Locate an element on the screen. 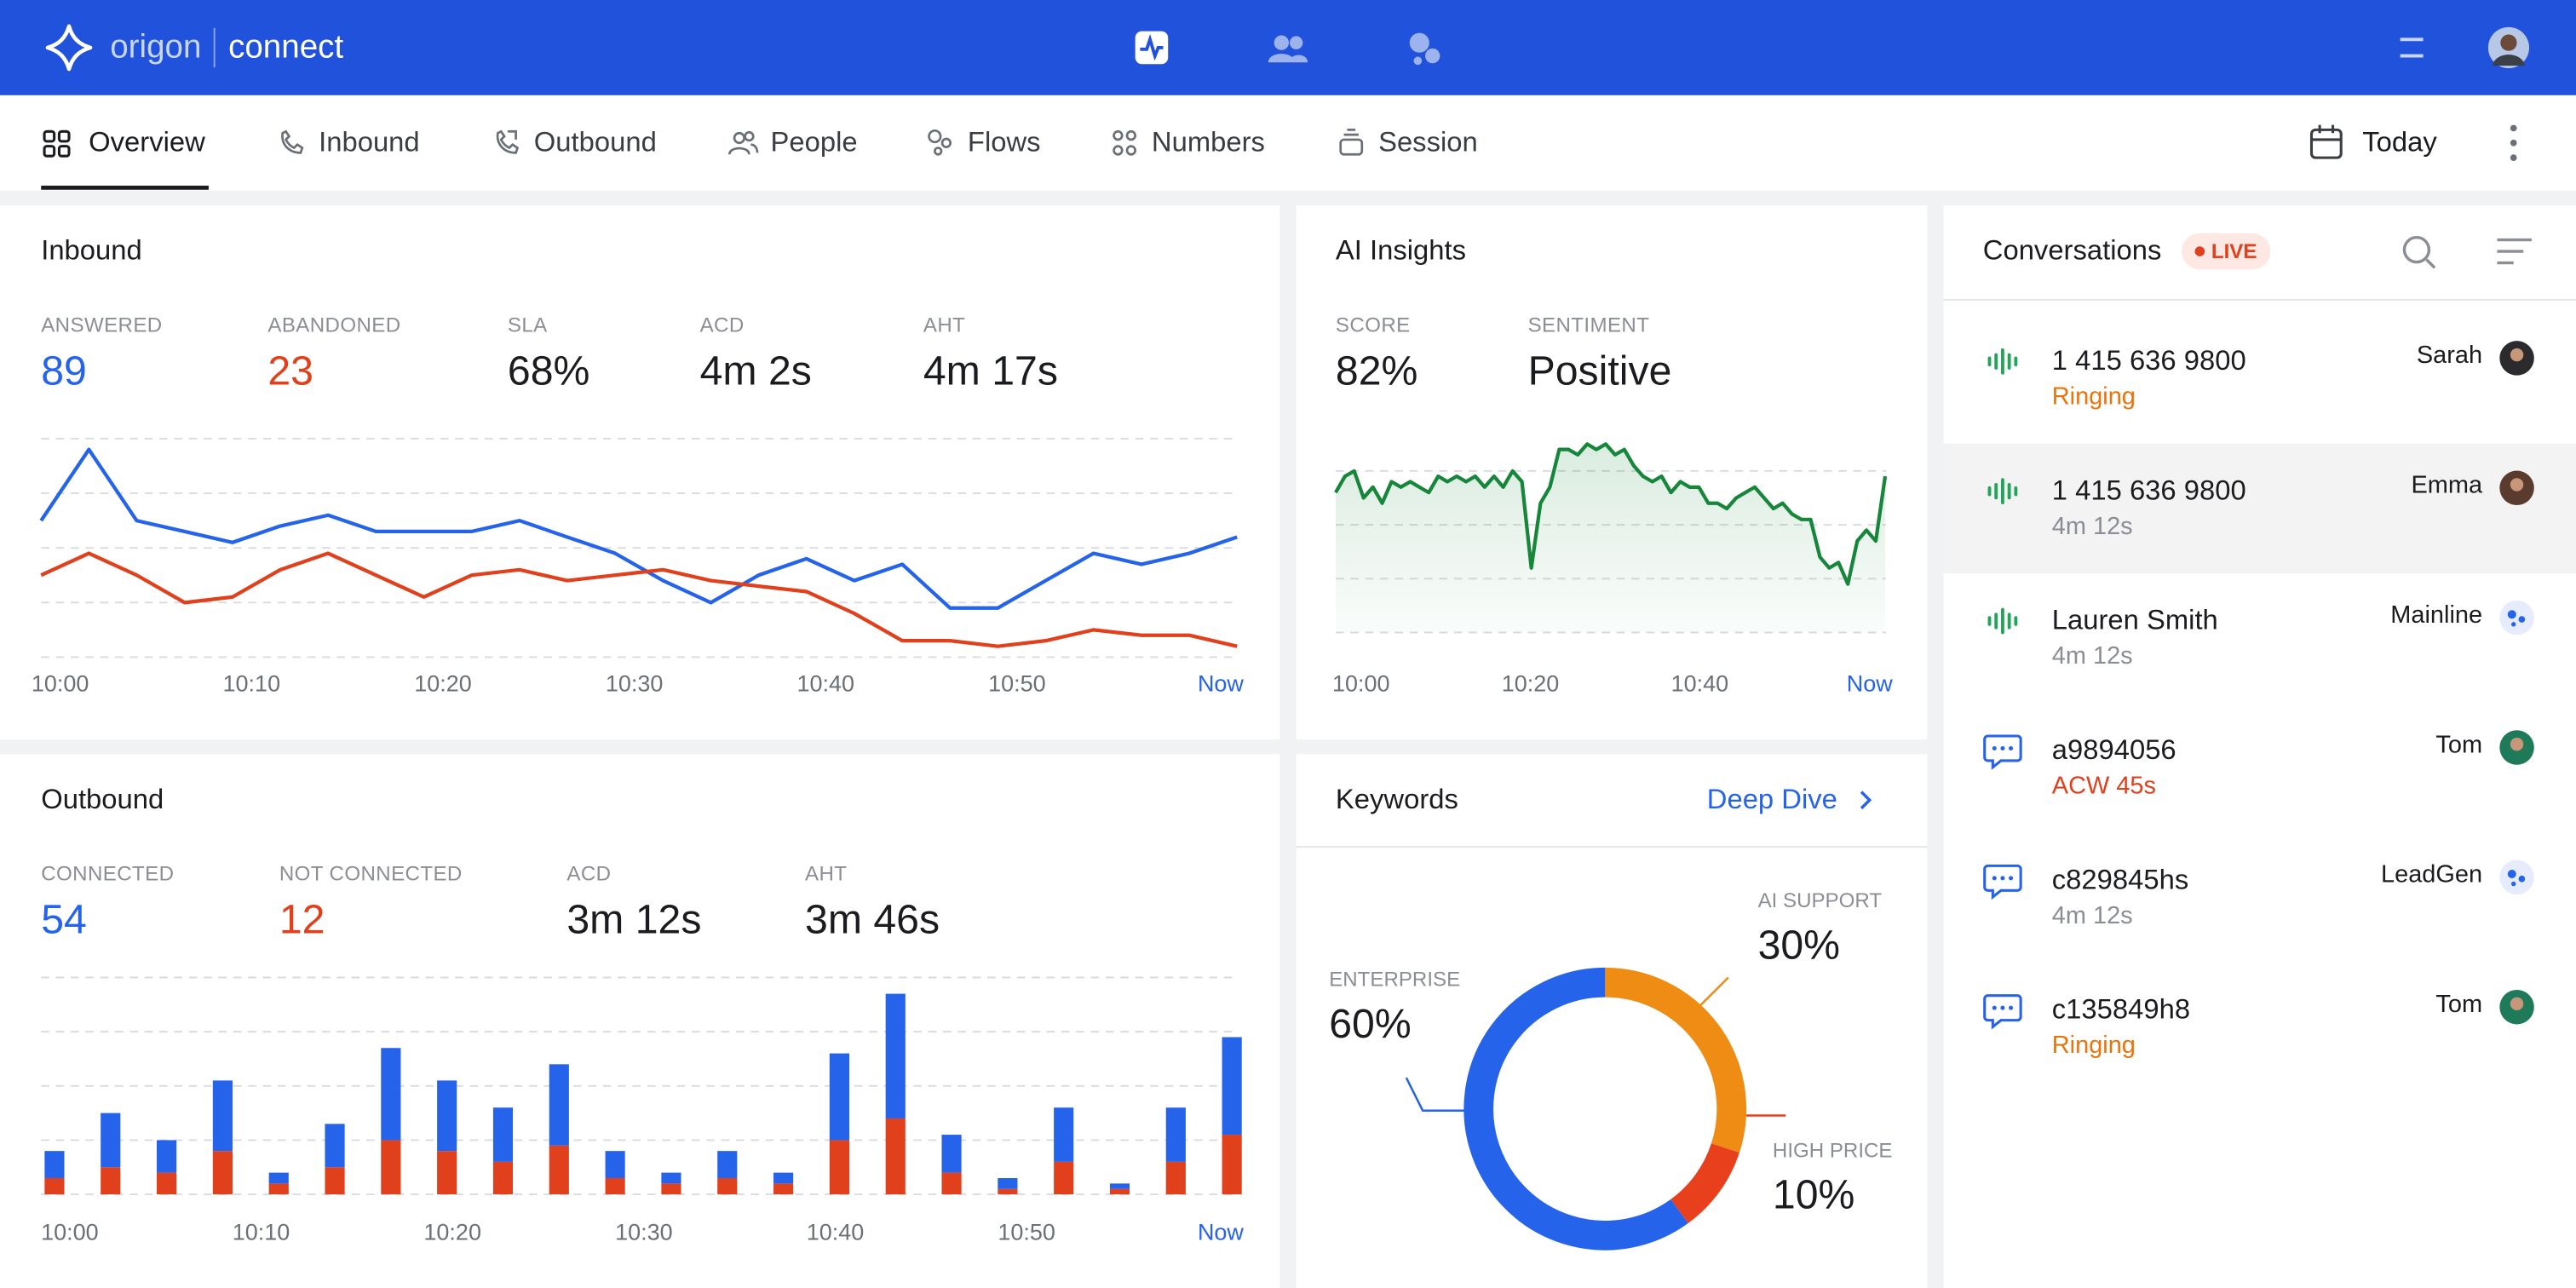 The height and width of the screenshot is (1288, 2576). panel-title: Outbound is located at coordinates (103, 799).